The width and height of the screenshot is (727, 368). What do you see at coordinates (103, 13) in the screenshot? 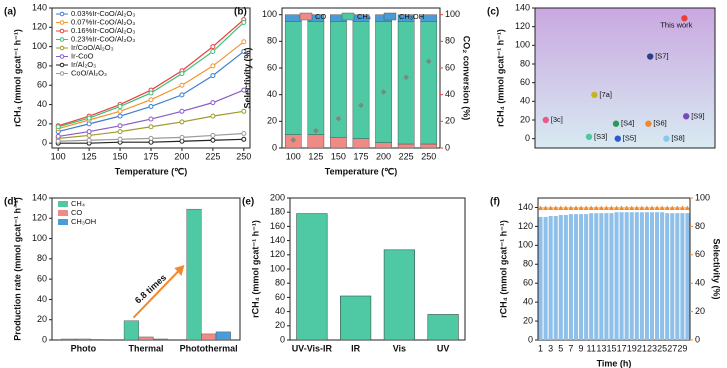
I see `legend-label: 0.03%Ir-CoO/Al₂O₃` at bounding box center [103, 13].